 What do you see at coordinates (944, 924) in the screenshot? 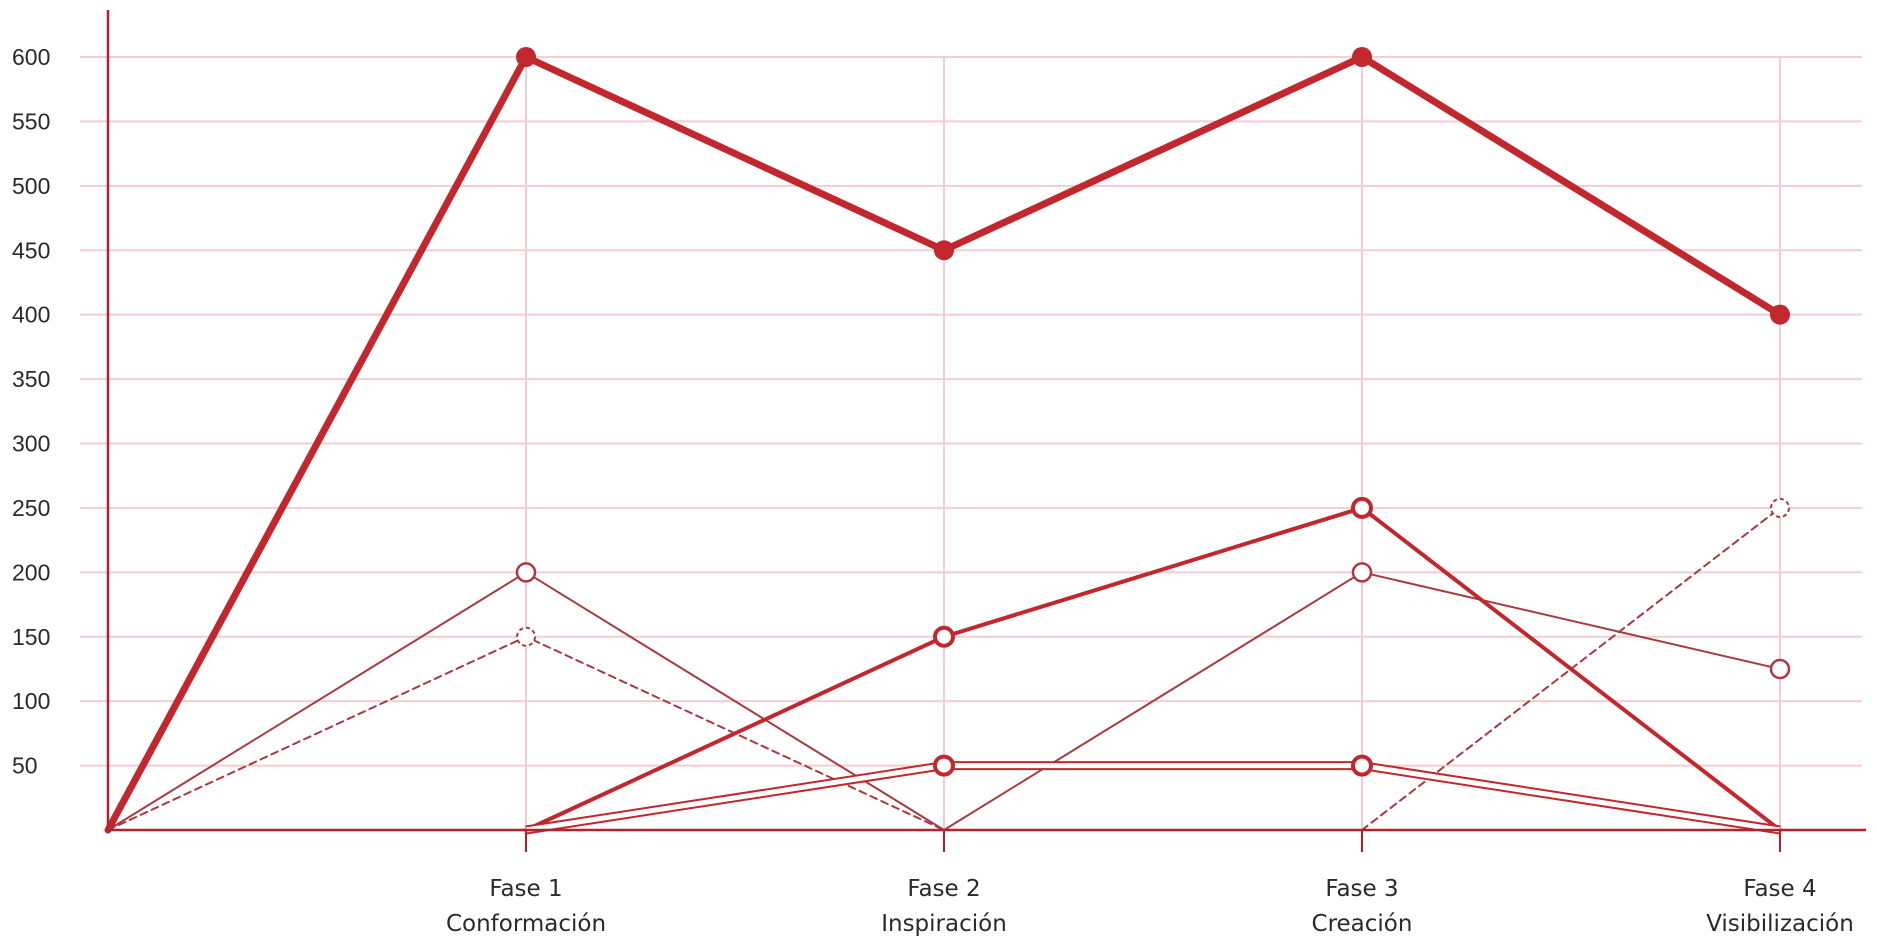
I see `x-category-label-name: Inspiración` at bounding box center [944, 924].